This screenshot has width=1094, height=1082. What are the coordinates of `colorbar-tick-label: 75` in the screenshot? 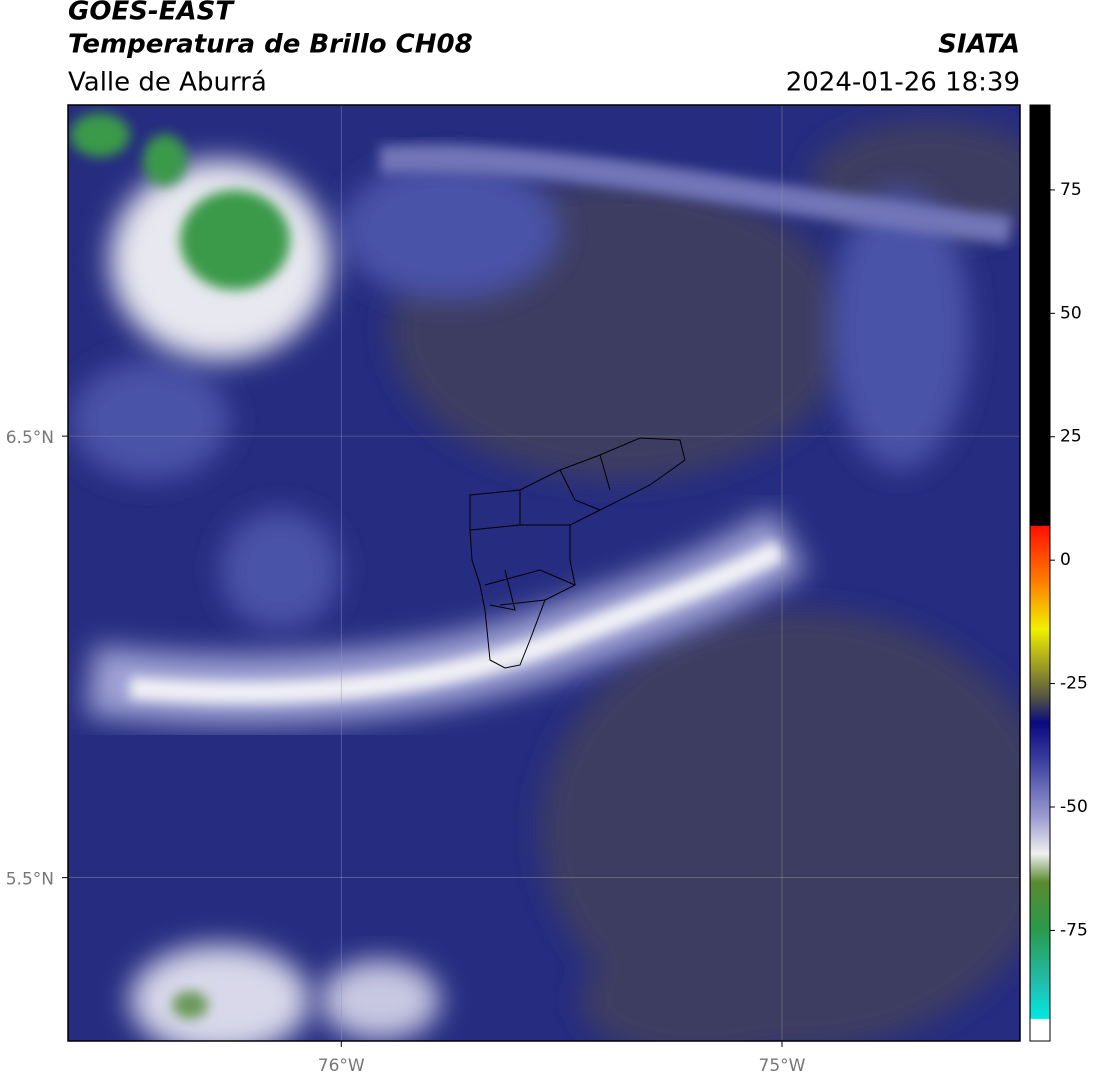 It's located at (1071, 190).